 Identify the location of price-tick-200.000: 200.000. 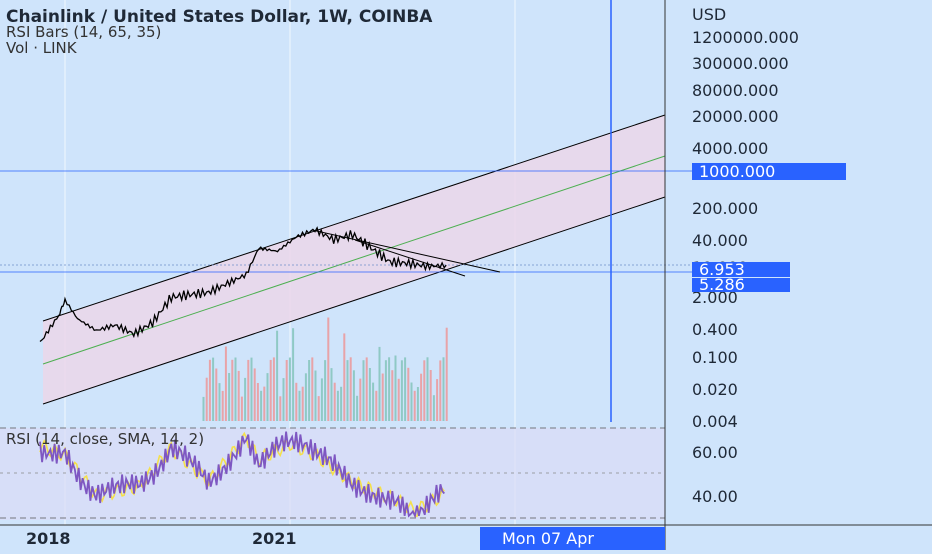
(725, 208).